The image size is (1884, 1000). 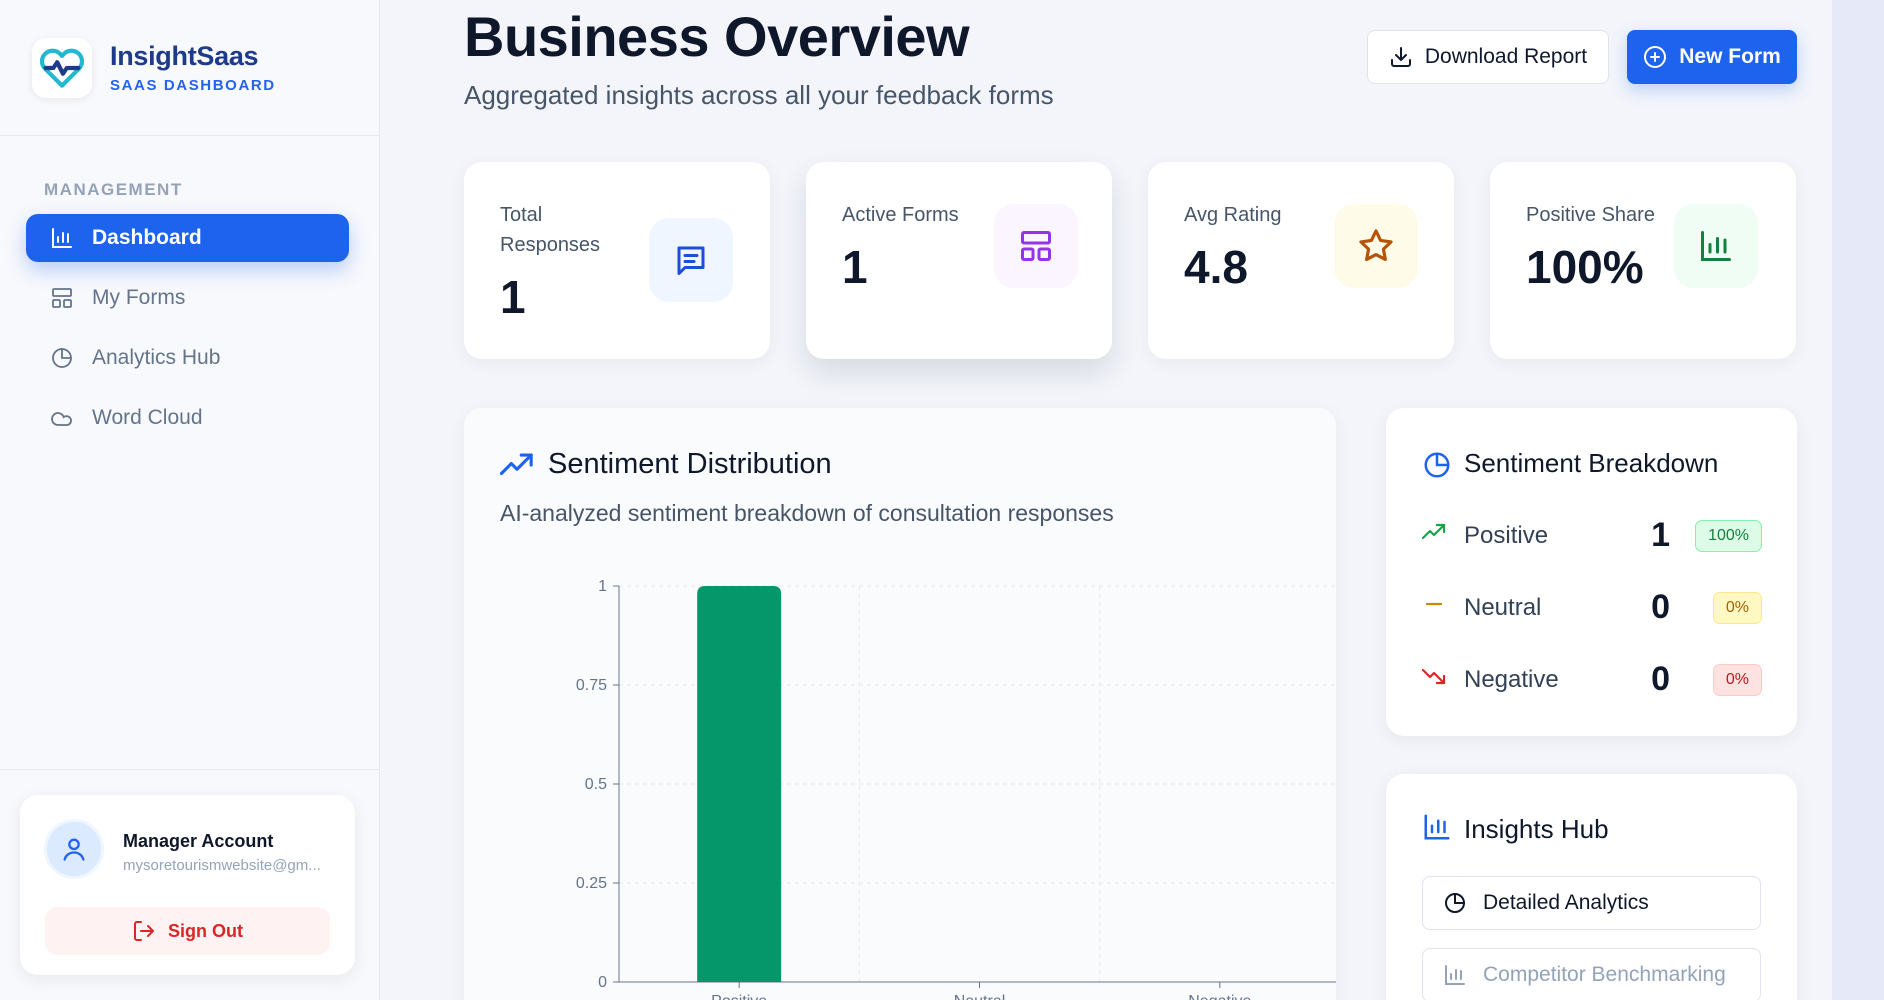 I want to click on breakdown-label: Neutral, so click(x=1503, y=607).